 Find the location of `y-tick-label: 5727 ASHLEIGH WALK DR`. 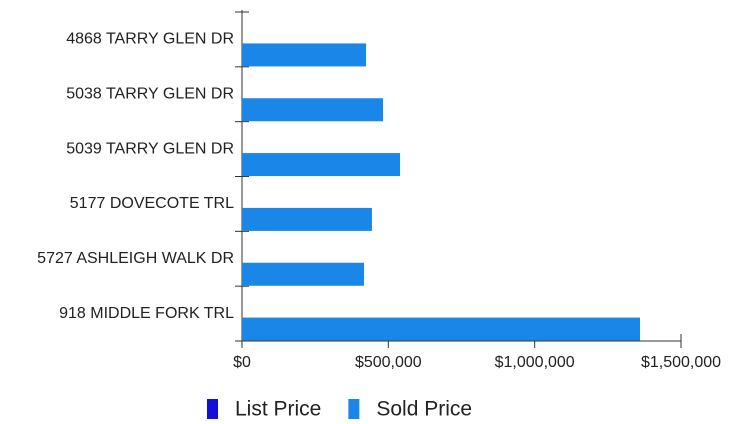

y-tick-label: 5727 ASHLEIGH WALK DR is located at coordinates (135, 258).